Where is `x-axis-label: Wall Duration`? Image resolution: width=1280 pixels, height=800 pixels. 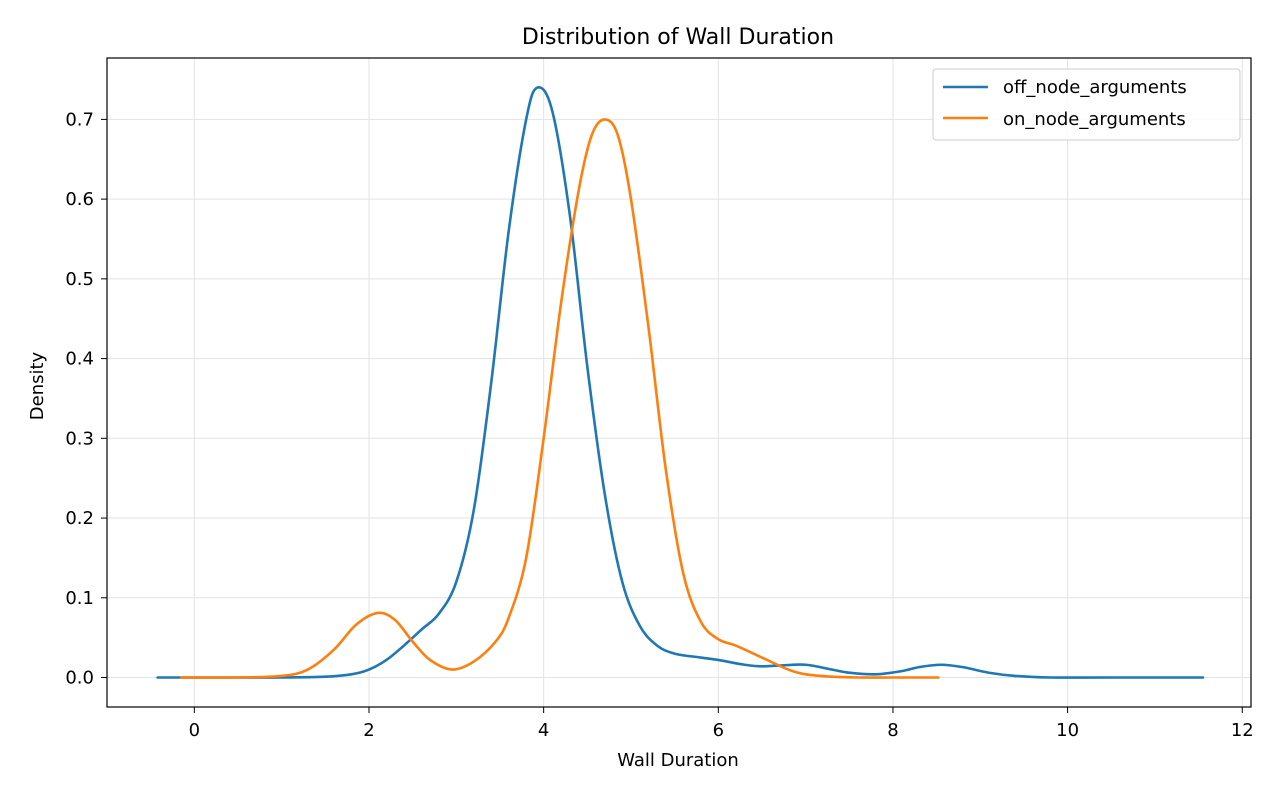 x-axis-label: Wall Duration is located at coordinates (678, 760).